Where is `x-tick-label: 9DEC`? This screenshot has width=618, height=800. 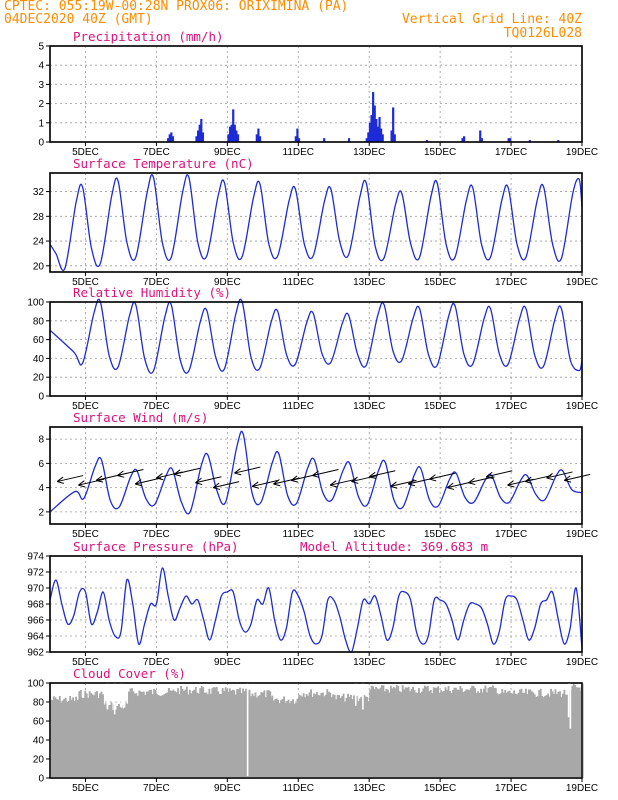
x-tick-label: 9DEC is located at coordinates (227, 534).